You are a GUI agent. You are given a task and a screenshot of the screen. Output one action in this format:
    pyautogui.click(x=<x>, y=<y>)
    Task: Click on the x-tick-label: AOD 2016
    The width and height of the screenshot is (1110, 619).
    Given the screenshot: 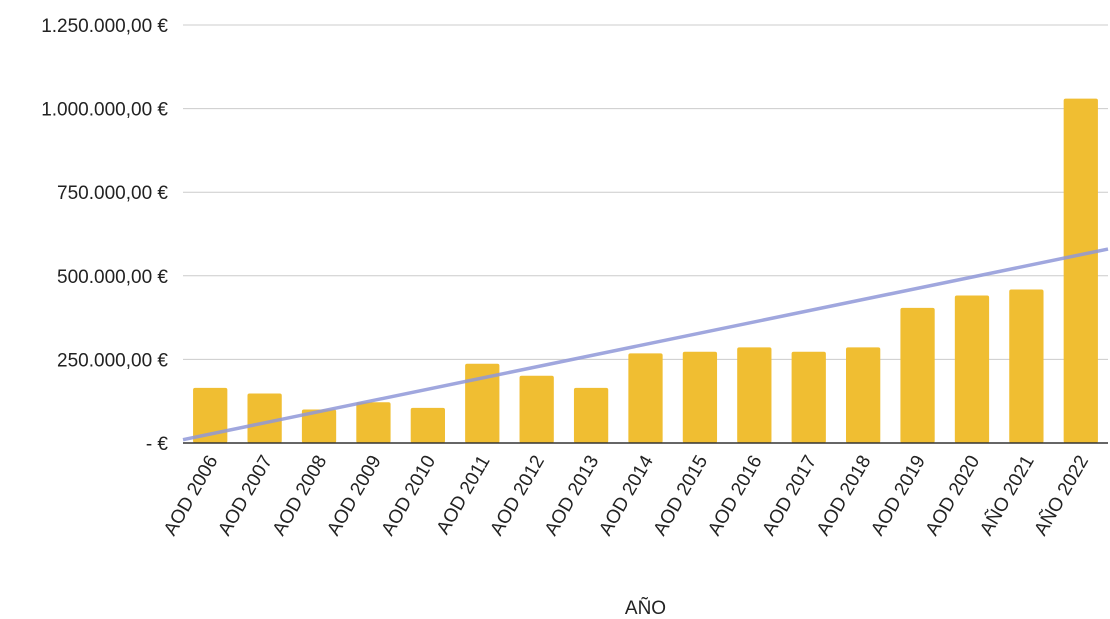 What is the action you would take?
    pyautogui.click(x=735, y=495)
    